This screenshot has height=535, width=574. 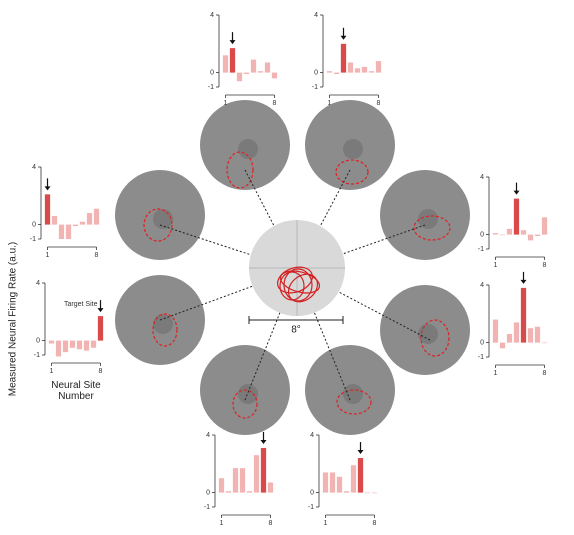 What do you see at coordinates (13, 319) in the screenshot?
I see `y-axis-label: Measured Neural Firing Rate (a.u.)` at bounding box center [13, 319].